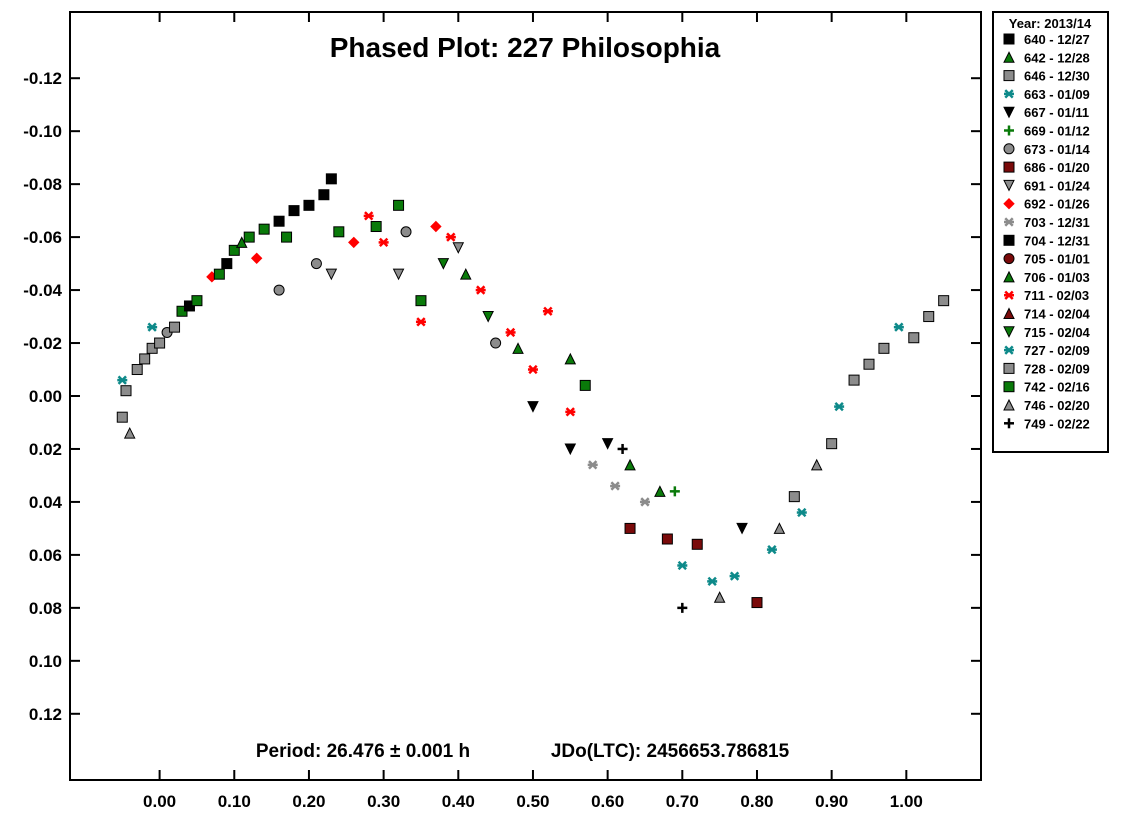  I want to click on y-tick-label: -0.12, so click(42, 78).